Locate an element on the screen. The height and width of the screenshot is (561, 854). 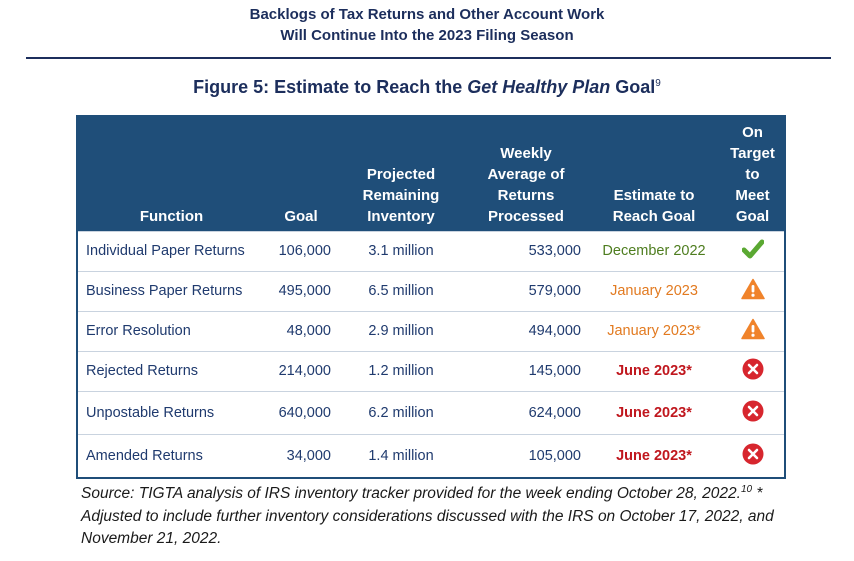
cell-estimate: December 2022 is located at coordinates (654, 250).